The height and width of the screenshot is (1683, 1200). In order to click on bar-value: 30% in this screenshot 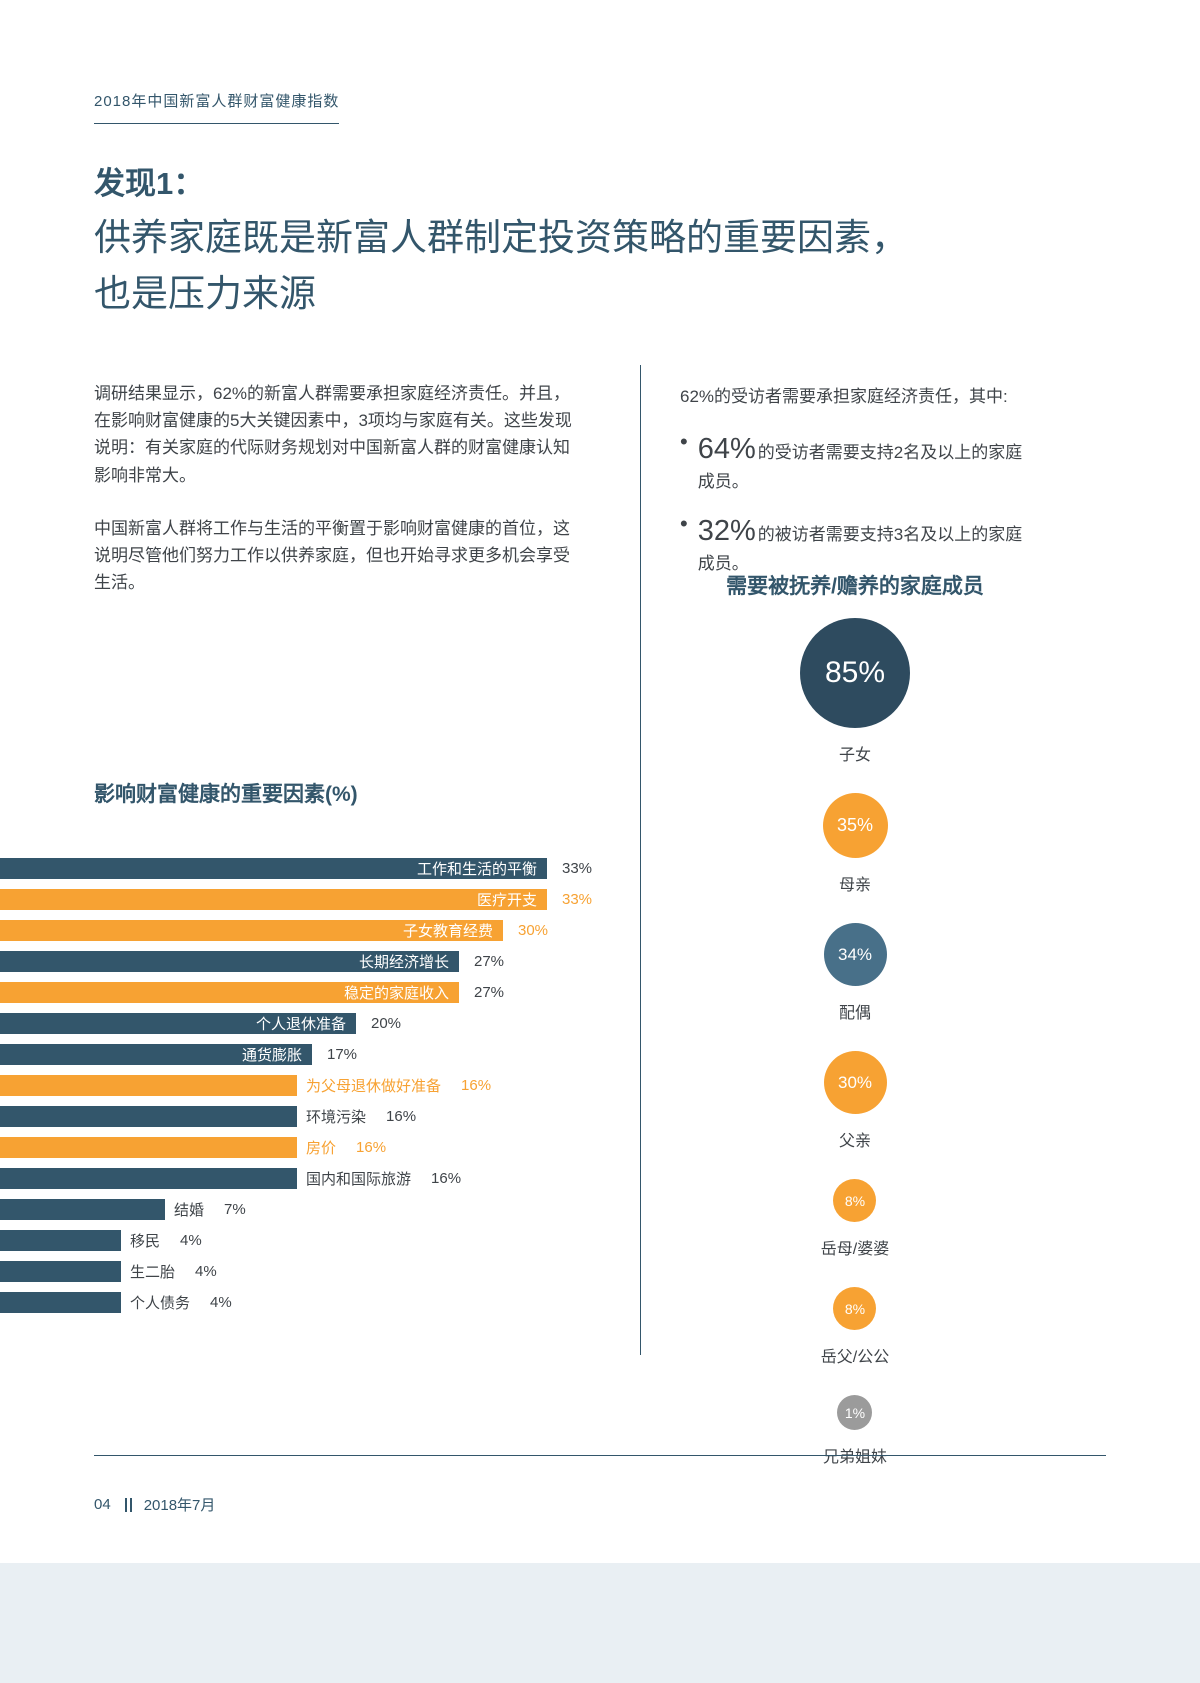, I will do `click(533, 930)`.